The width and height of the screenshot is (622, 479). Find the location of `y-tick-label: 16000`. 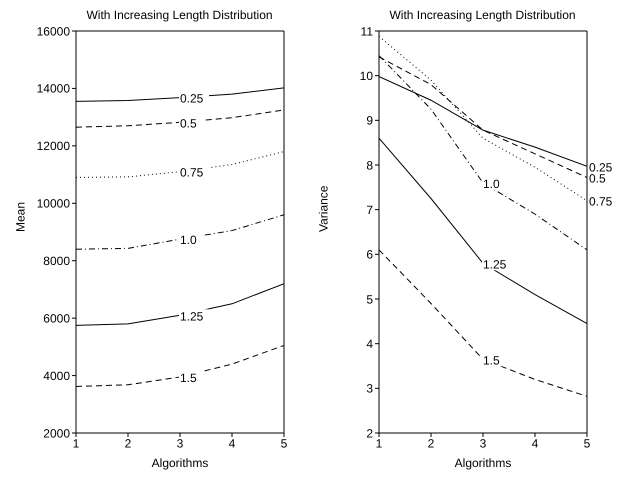

y-tick-label: 16000 is located at coordinates (53, 31).